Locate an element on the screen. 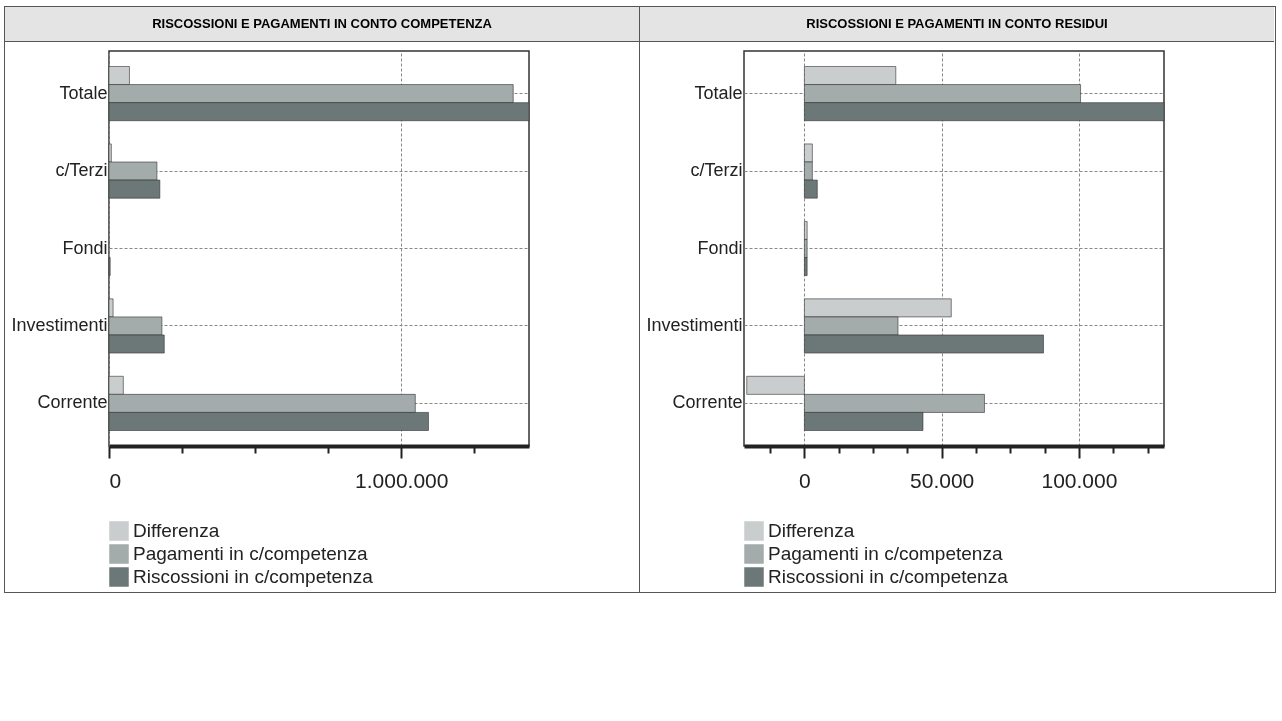 Image resolution: width=1282 pixels, height=721 pixels. x-tick-label: 100.000 is located at coordinates (1079, 480).